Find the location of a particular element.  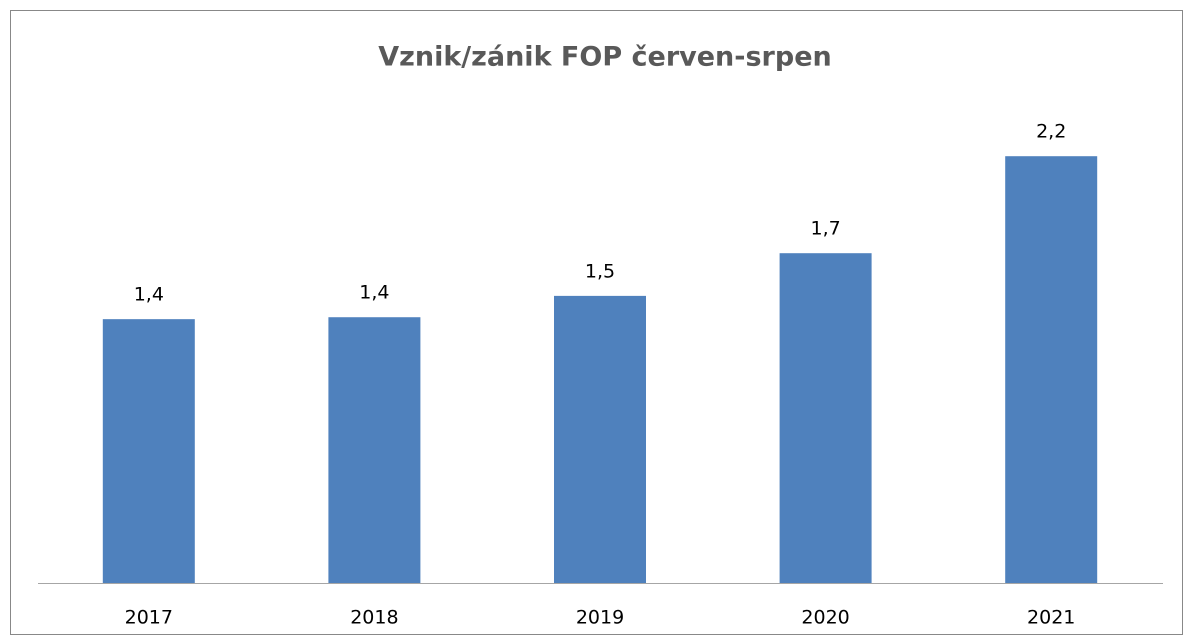

value-label: 2,2 is located at coordinates (1051, 132).